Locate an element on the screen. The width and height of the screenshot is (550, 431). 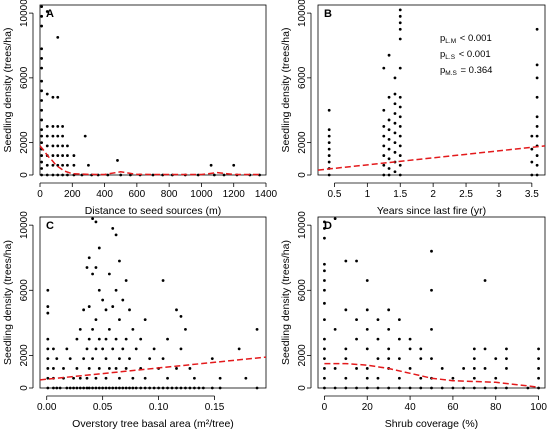
x-tick-label: 1 is located at coordinates (368, 194).